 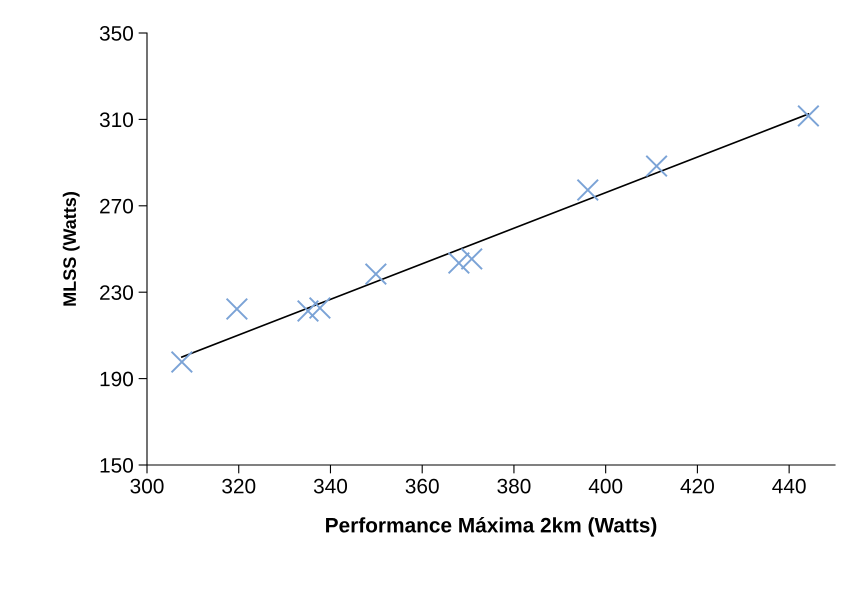 I want to click on y-tick-label: 150, so click(x=116, y=465).